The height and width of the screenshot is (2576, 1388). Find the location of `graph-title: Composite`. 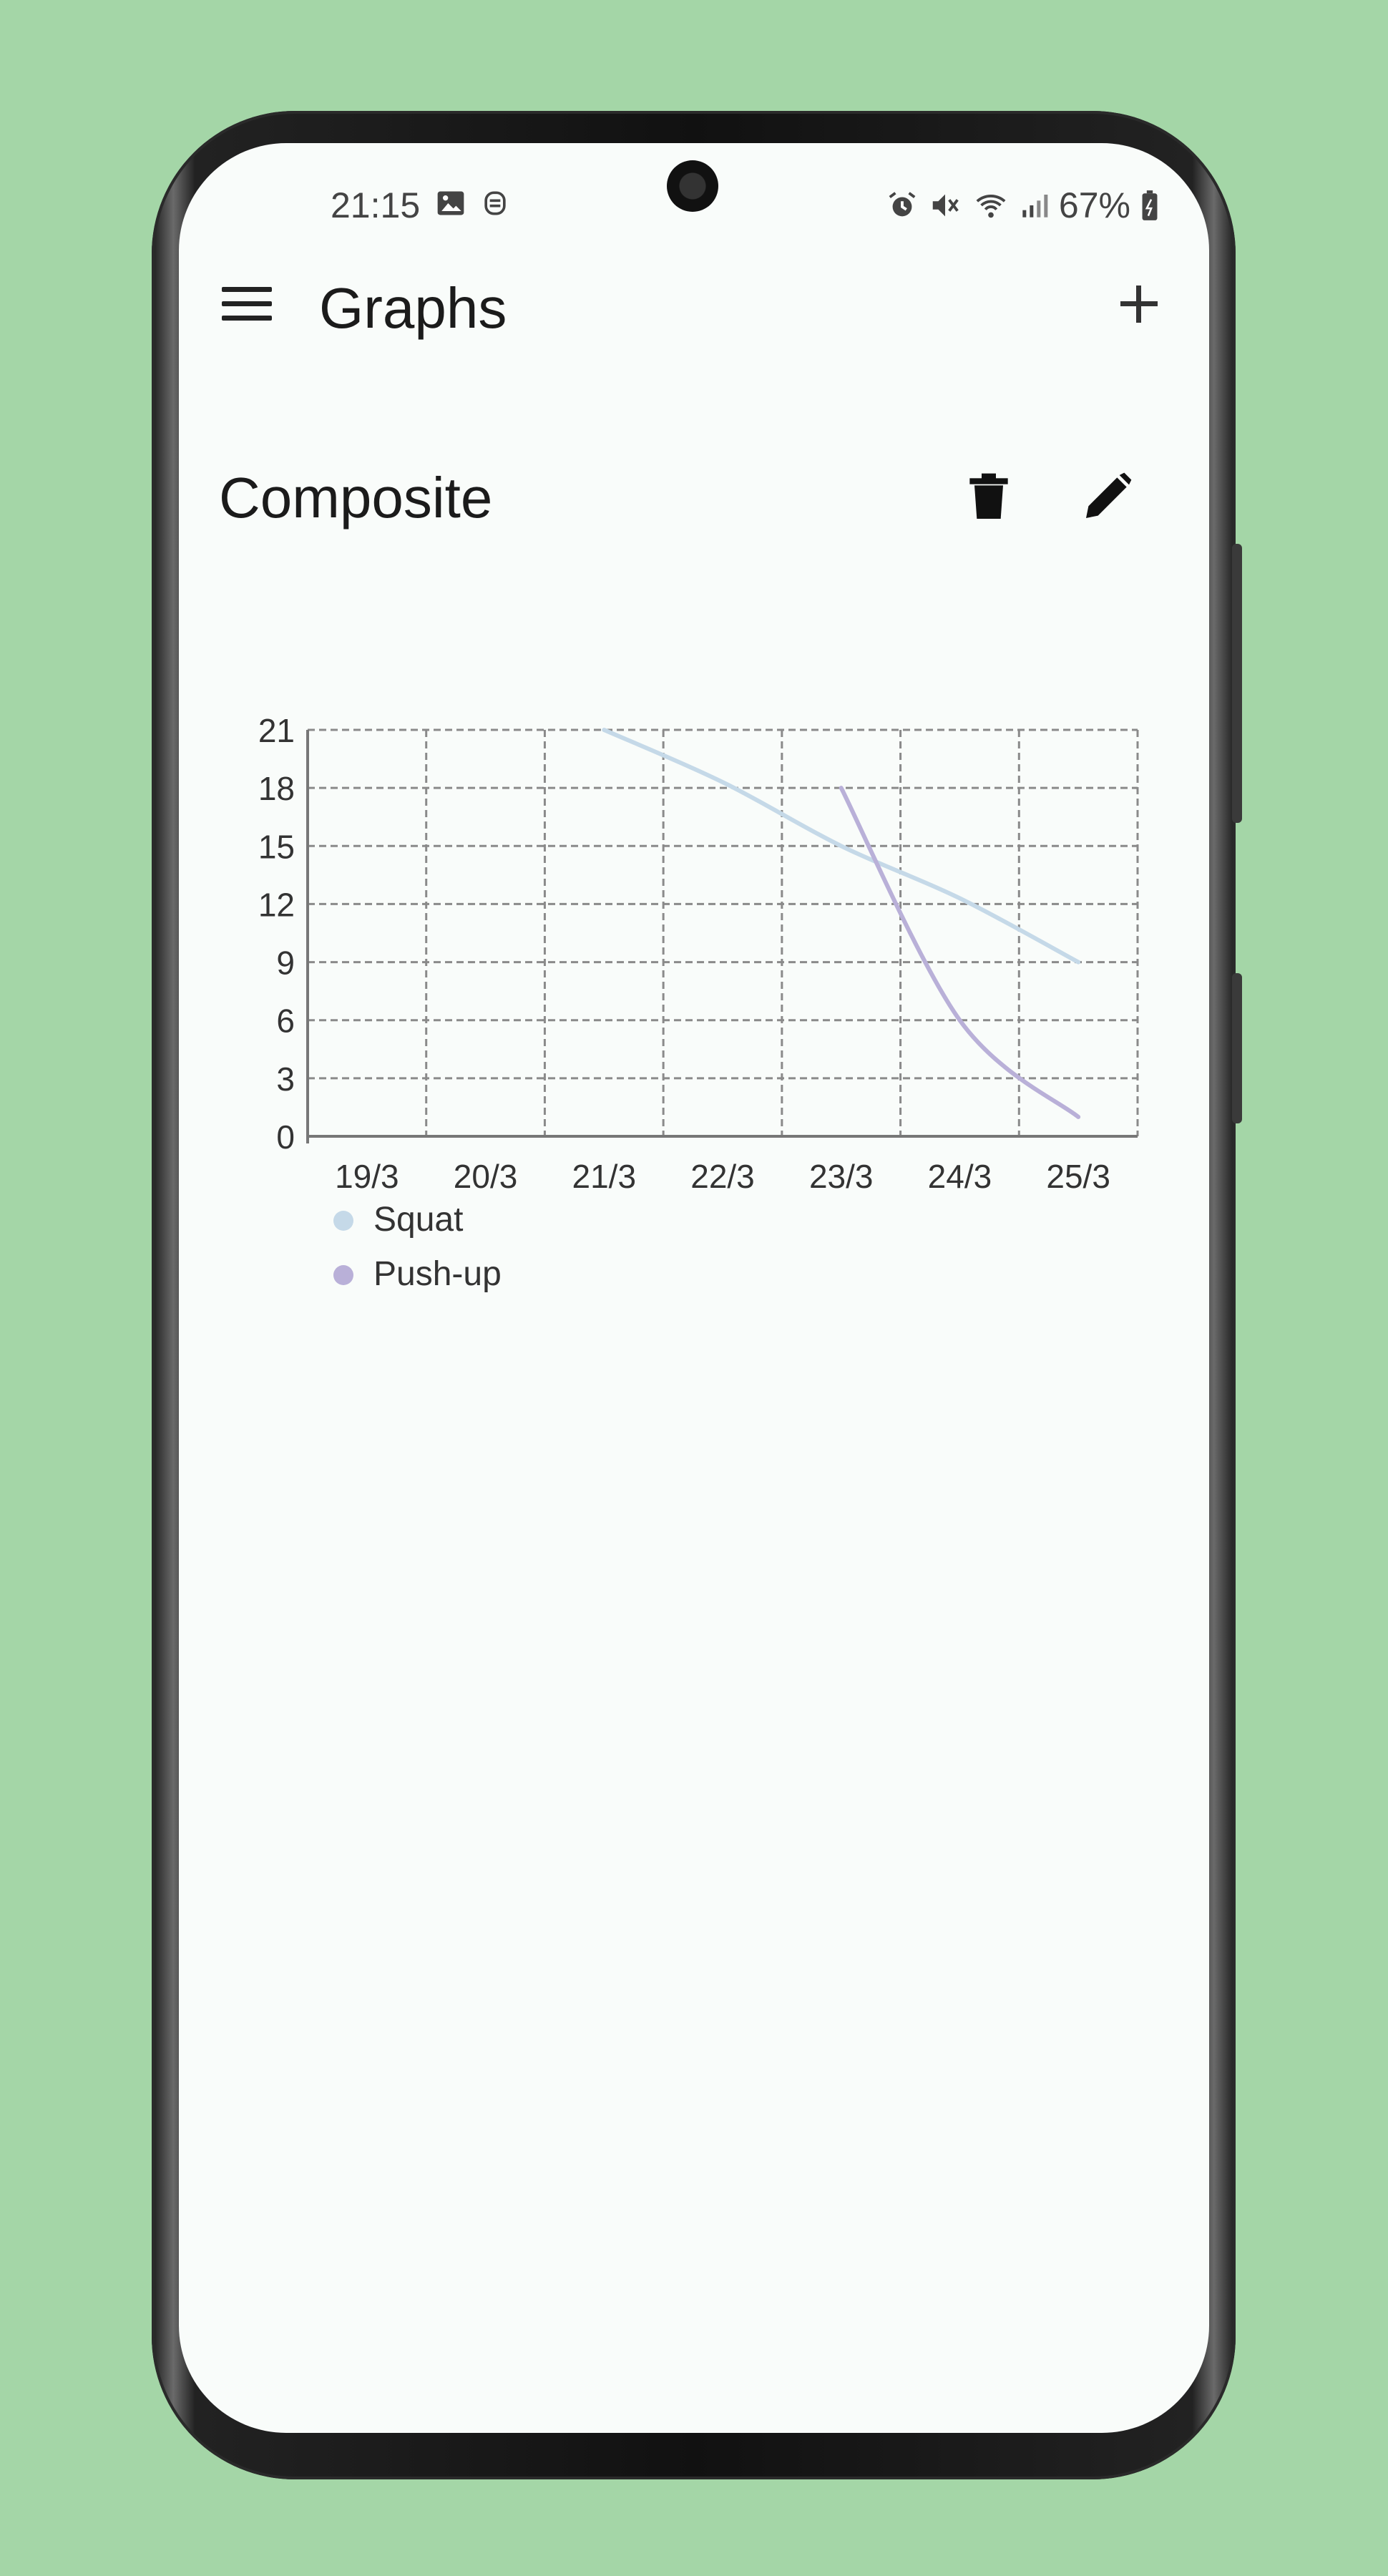

graph-title: Composite is located at coordinates (356, 498).